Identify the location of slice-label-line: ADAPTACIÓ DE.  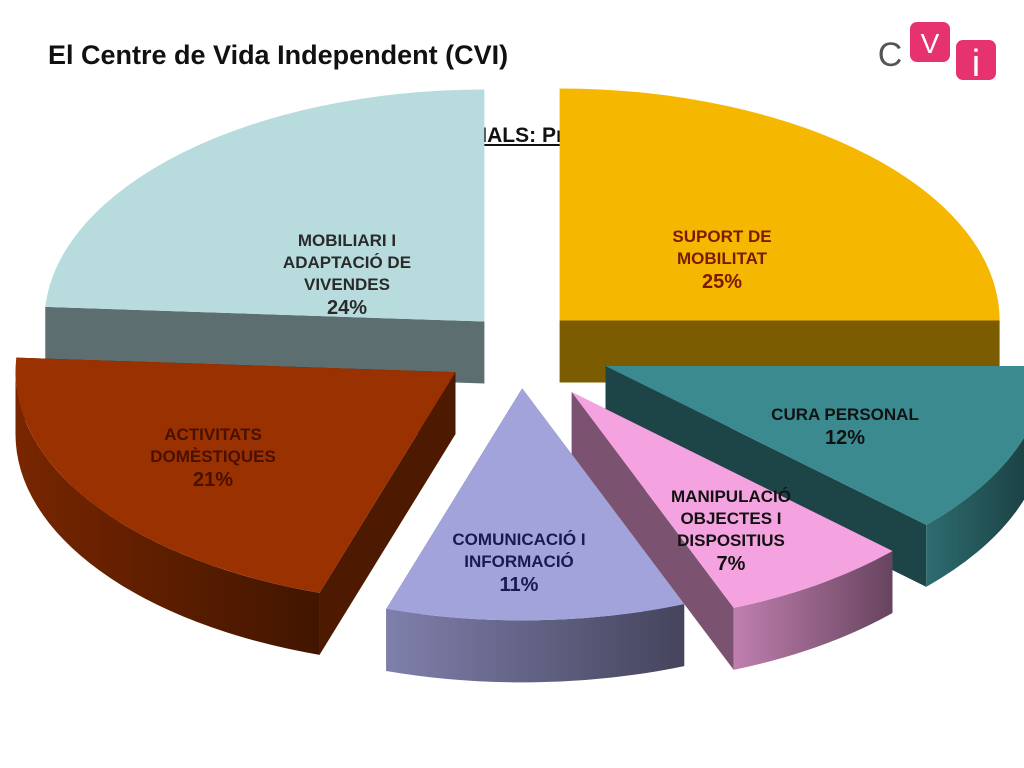
(347, 262).